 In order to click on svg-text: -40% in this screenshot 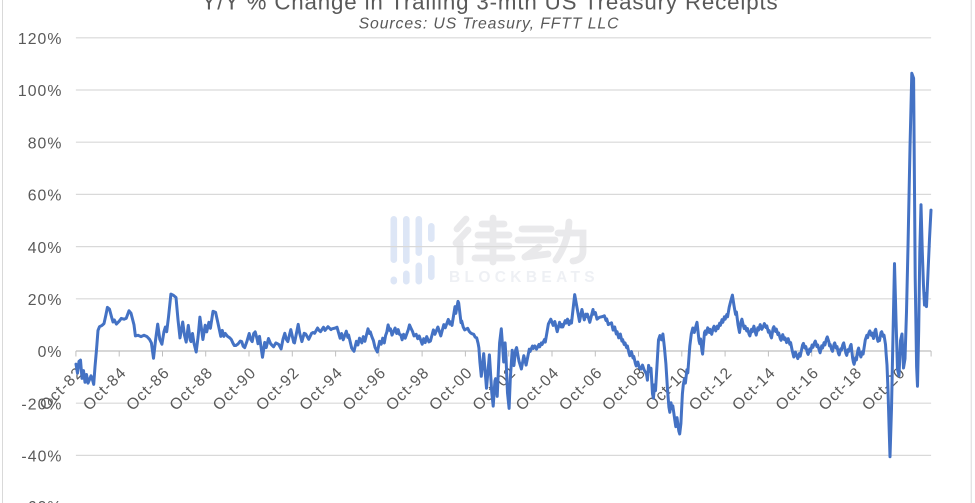, I will do `click(41, 457)`.